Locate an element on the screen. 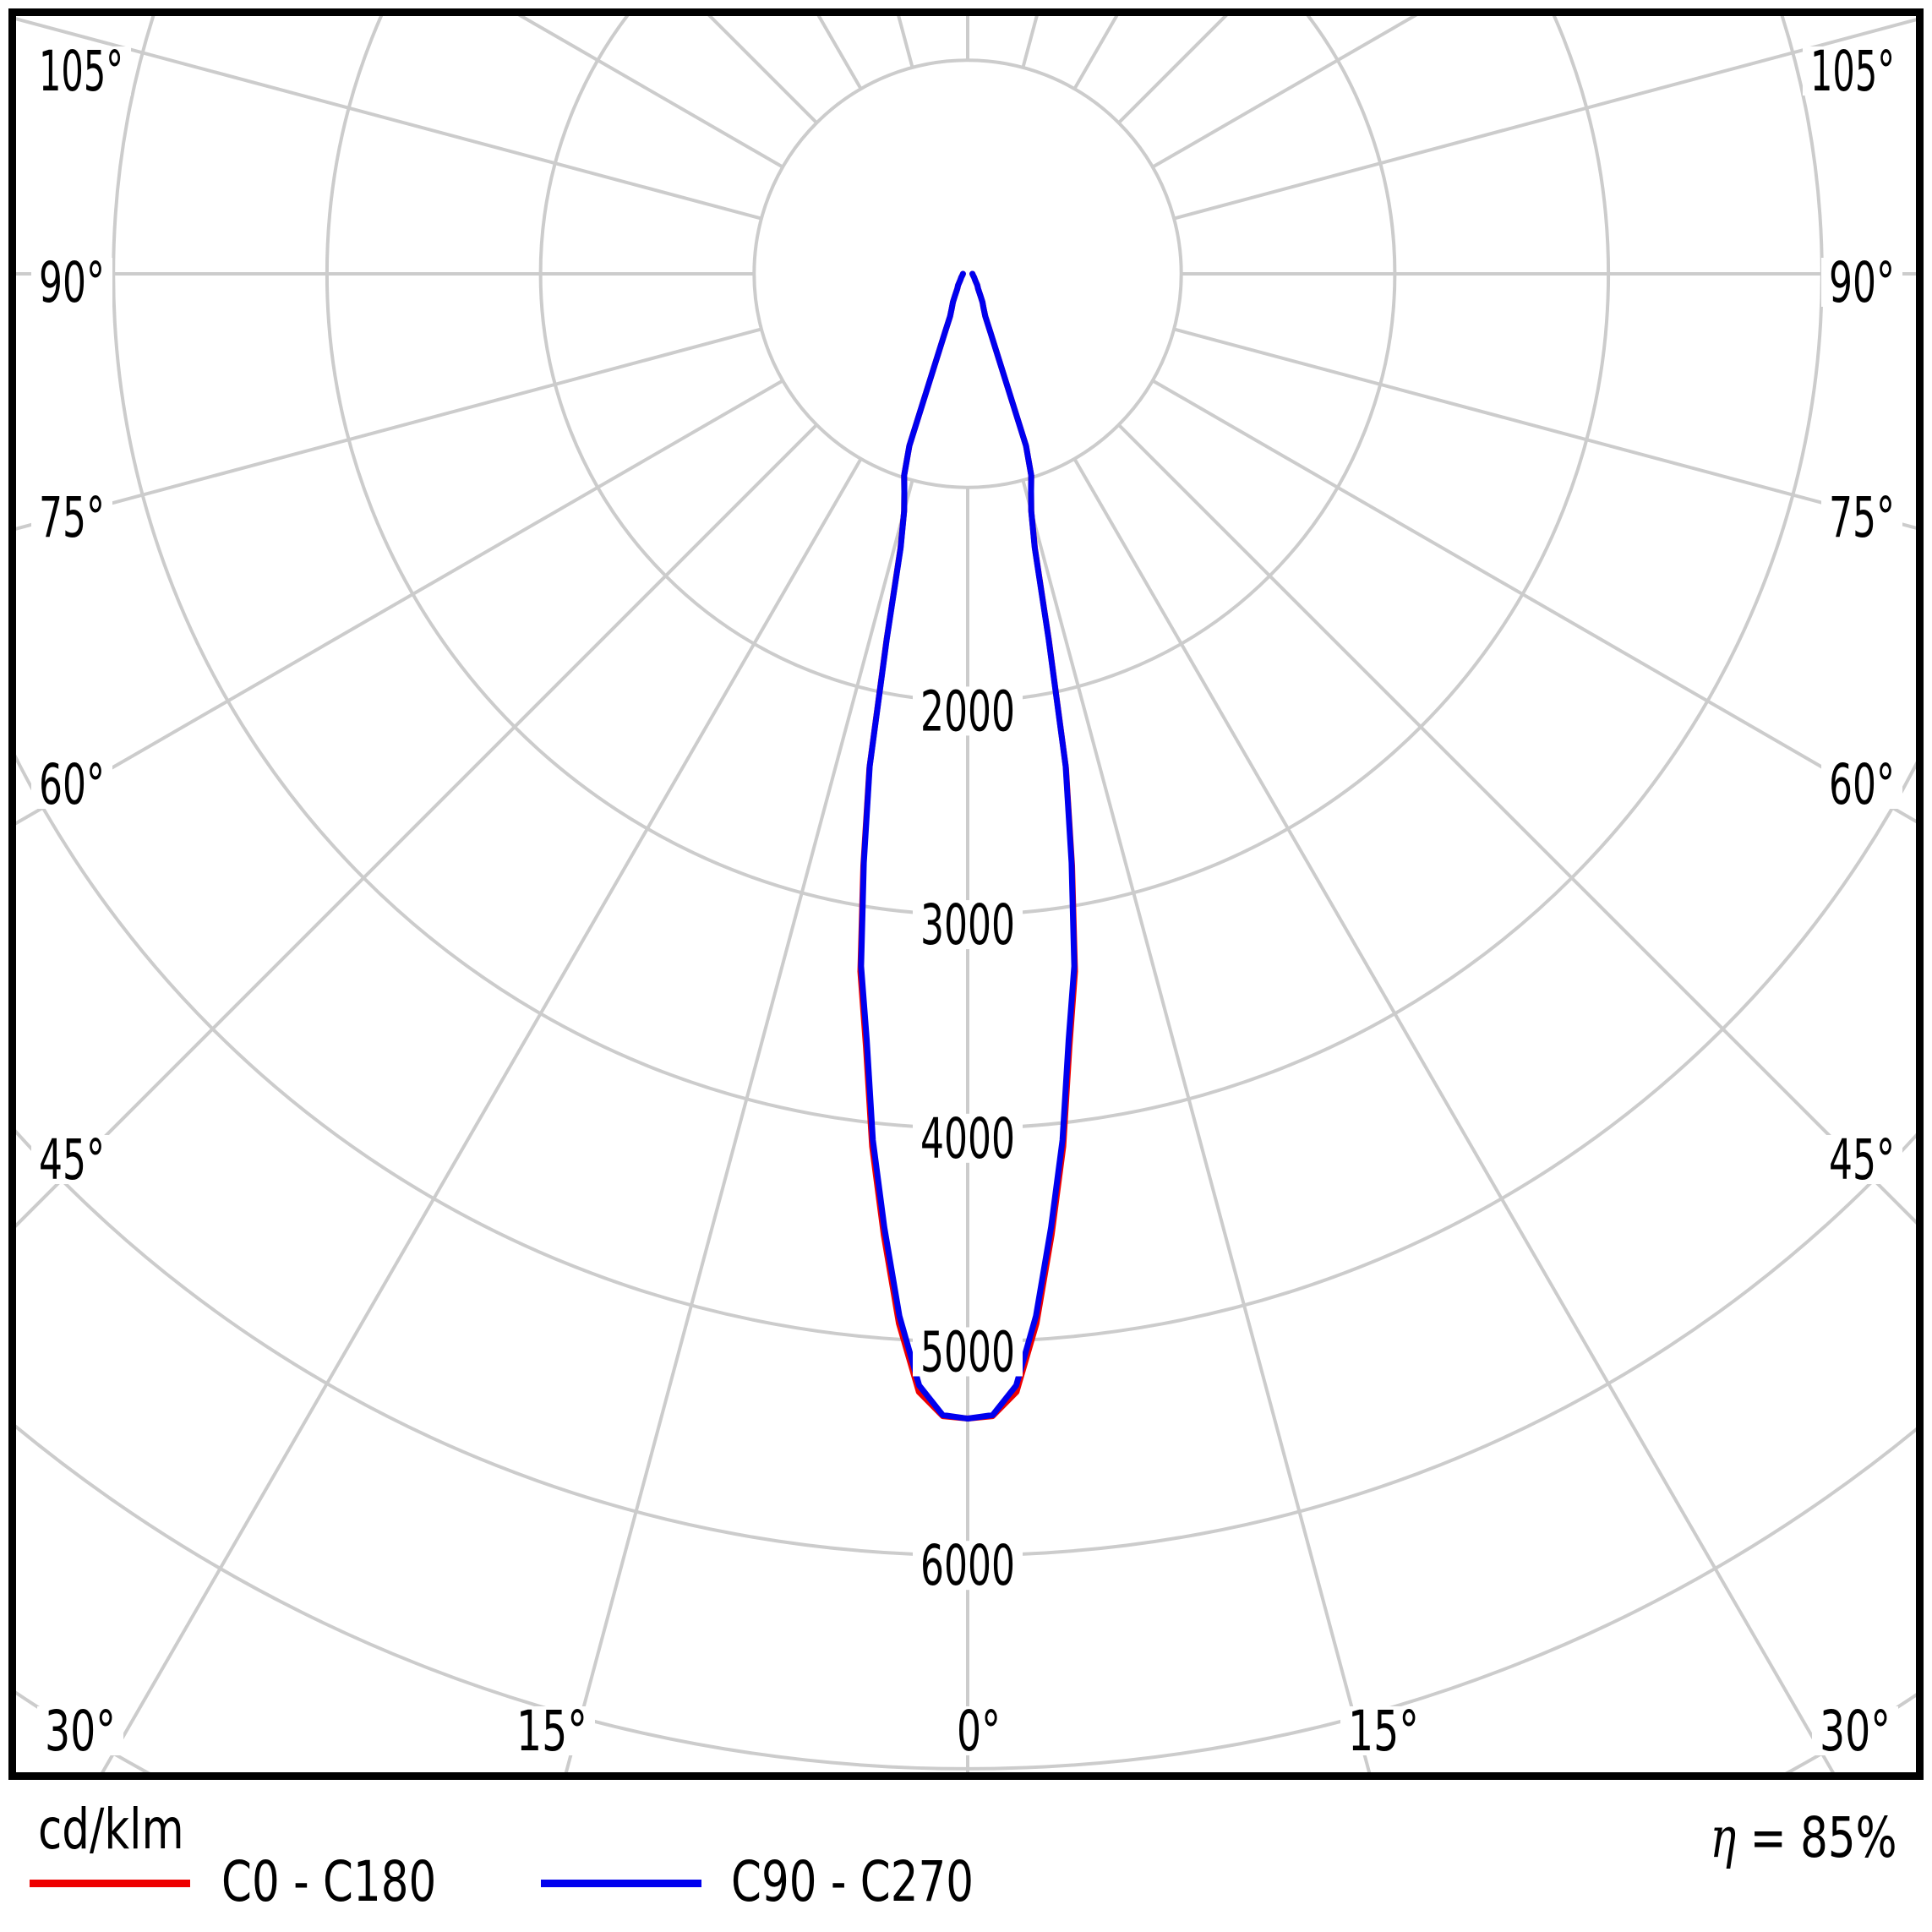 Image resolution: width=1932 pixels, height=1932 pixels. ring-label-5000-bg is located at coordinates (968, 1352).